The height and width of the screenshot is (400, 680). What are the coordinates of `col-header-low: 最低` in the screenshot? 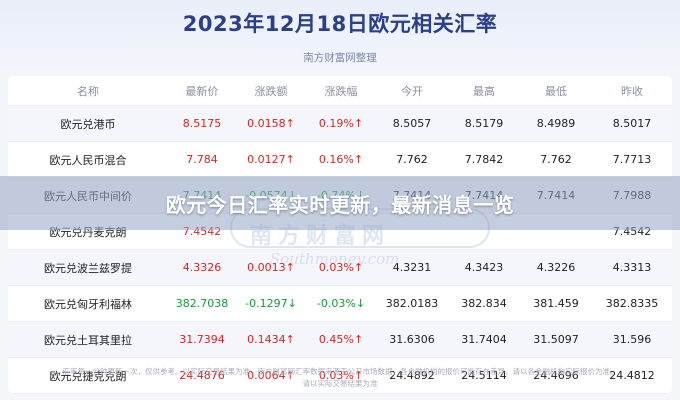 It's located at (556, 91).